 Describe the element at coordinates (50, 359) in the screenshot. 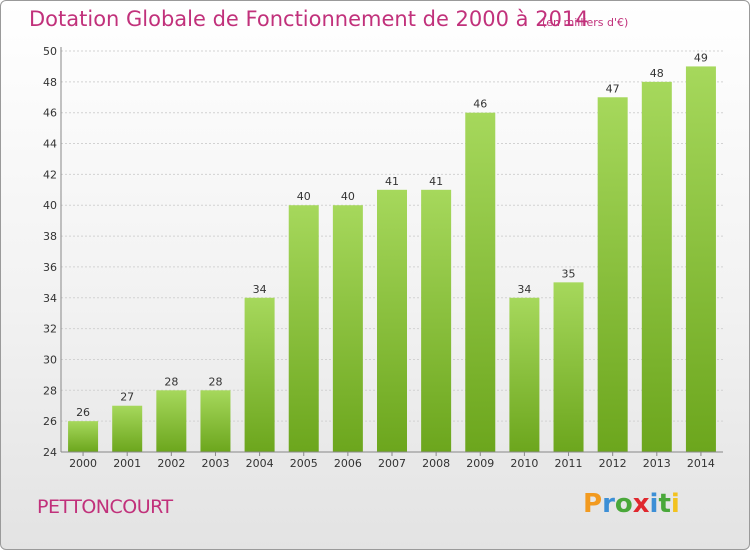

I see `y-tick-label: 30` at that location.